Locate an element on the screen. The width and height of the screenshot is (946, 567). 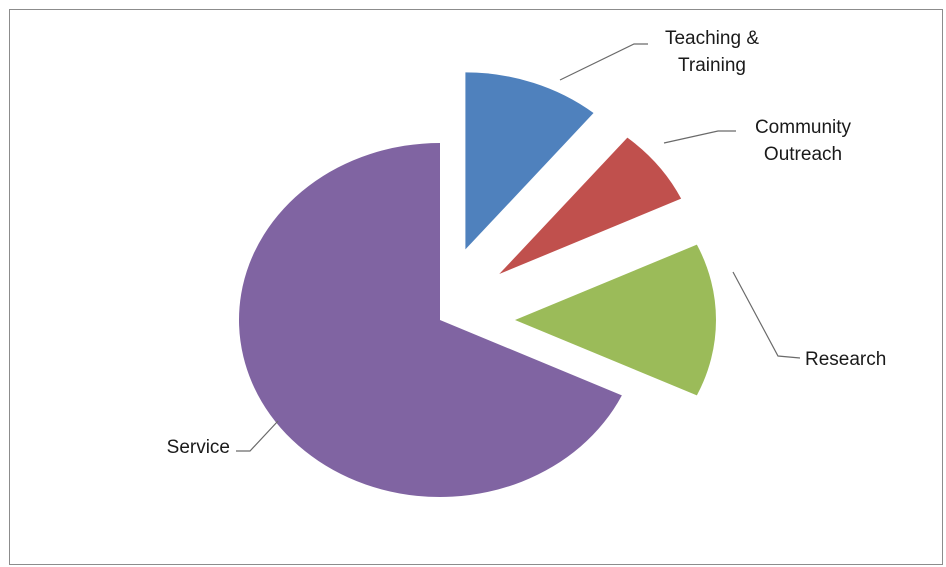
pie-slice-community-outreach is located at coordinates (590, 206).